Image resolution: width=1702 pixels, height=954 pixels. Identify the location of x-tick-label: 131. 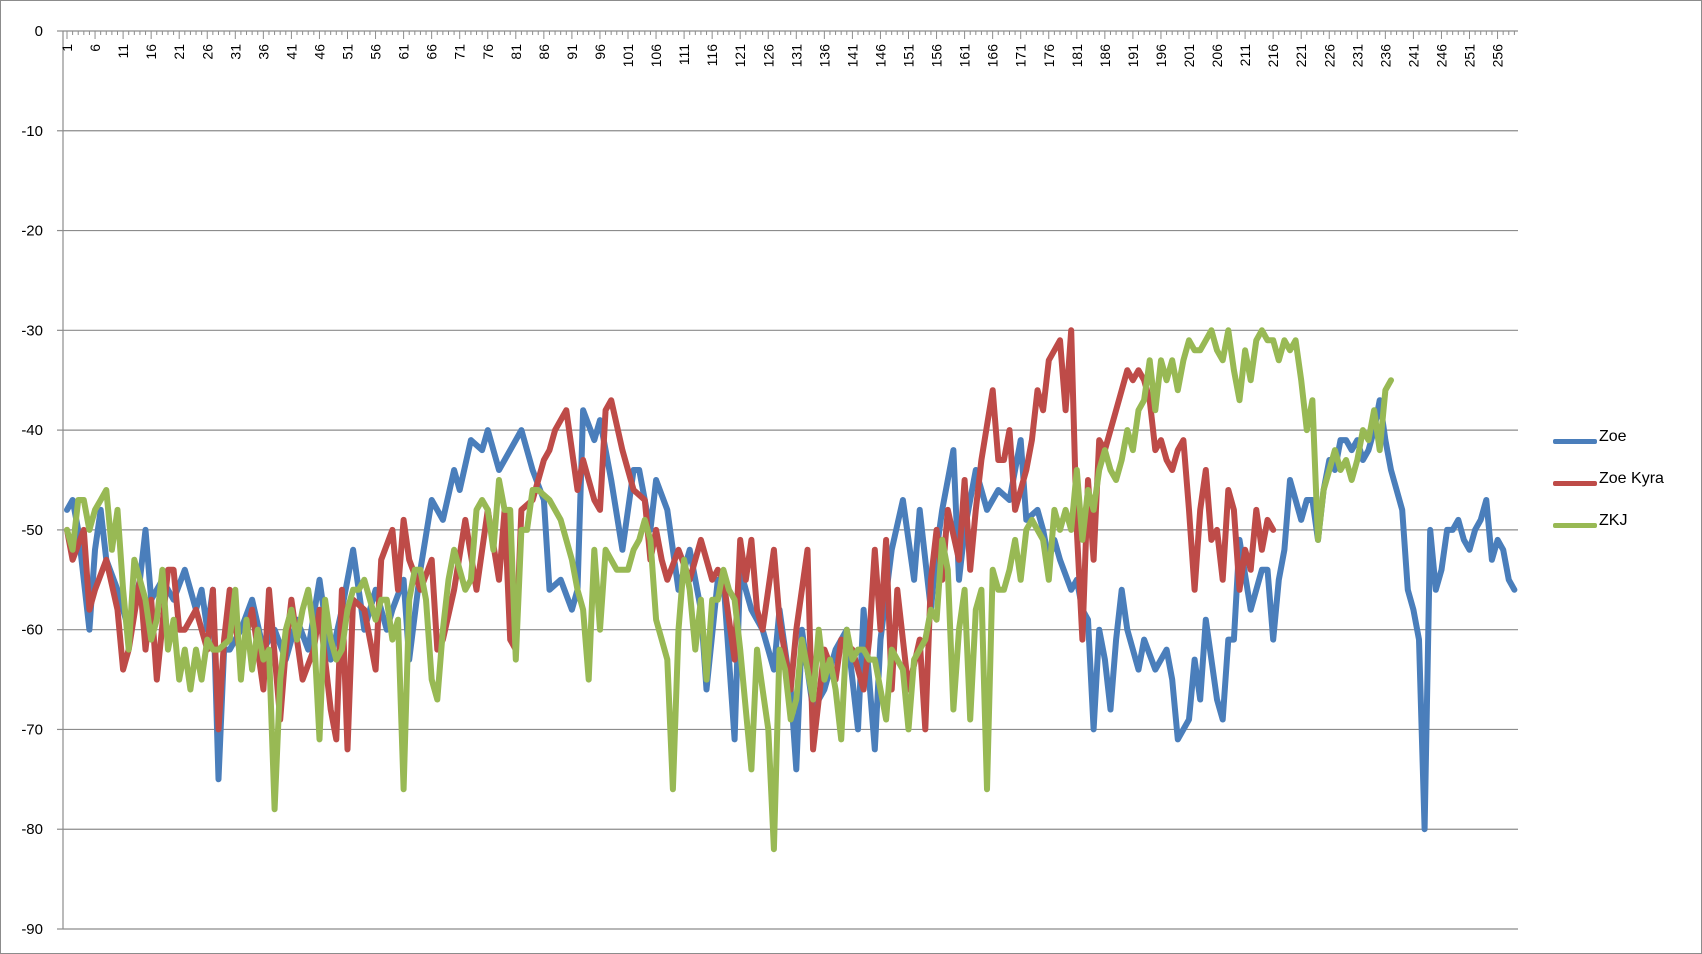
(796, 56).